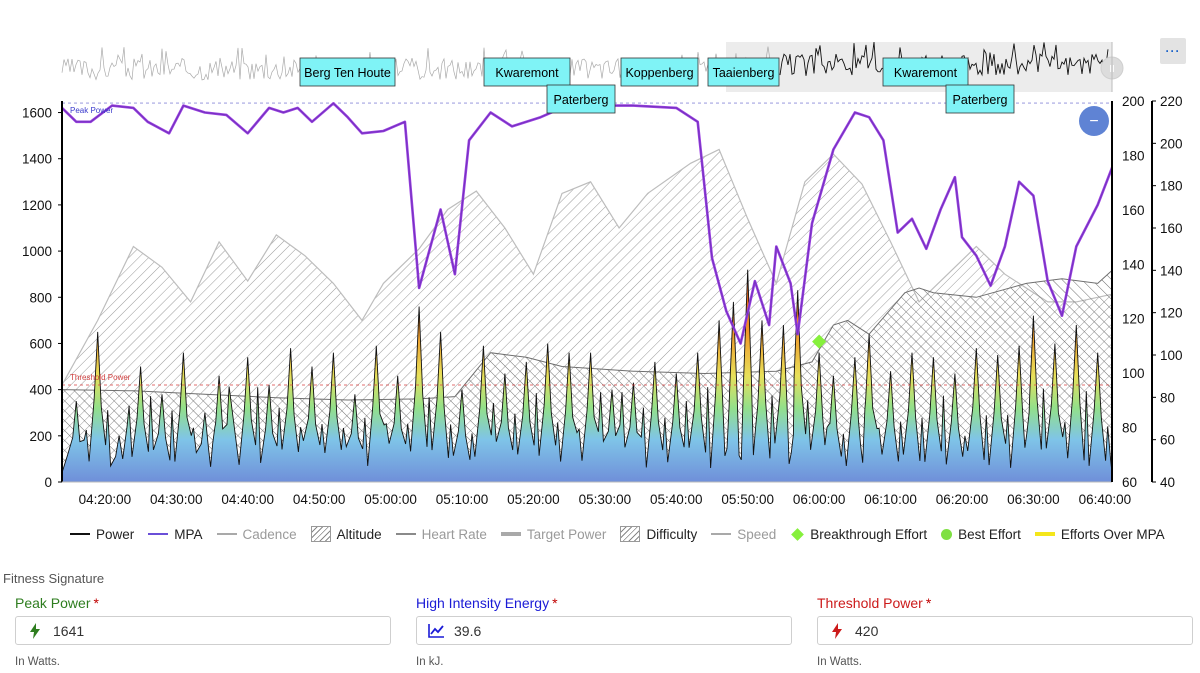 The width and height of the screenshot is (1200, 673). Describe the element at coordinates (54, 578) in the screenshot. I see `fitness-signature-title: Fitness Signature` at that location.